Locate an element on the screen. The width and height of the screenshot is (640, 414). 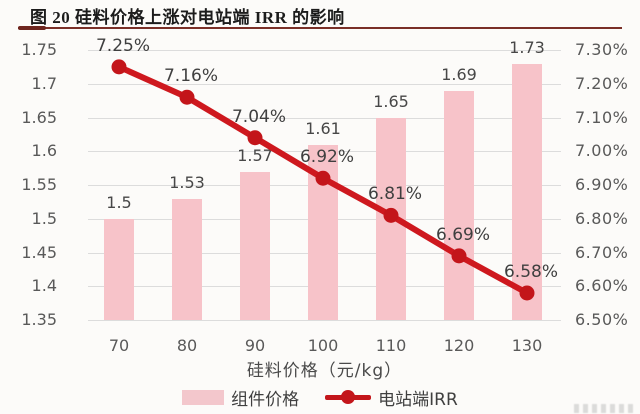
line-value-label: 7.25% is located at coordinates (122, 45).